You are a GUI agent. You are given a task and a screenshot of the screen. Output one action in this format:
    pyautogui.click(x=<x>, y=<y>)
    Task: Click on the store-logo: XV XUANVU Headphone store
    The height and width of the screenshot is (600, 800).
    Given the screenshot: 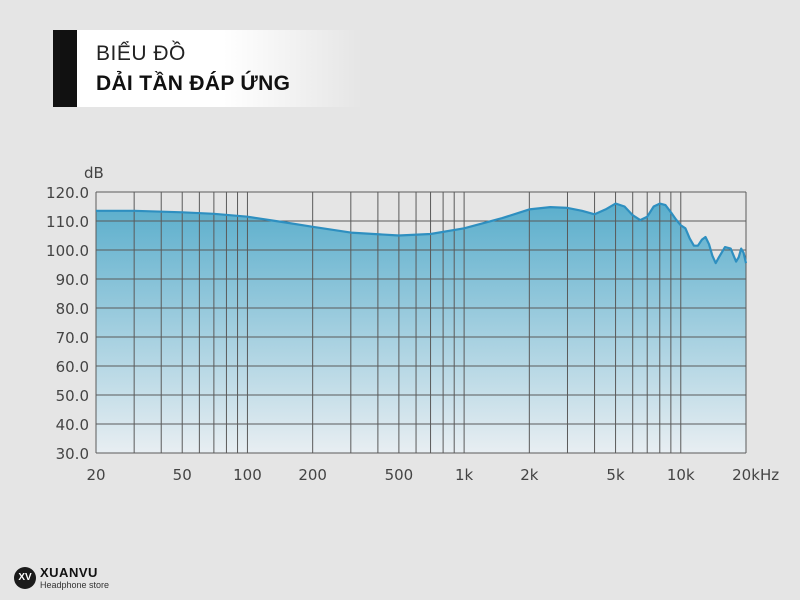 What is the action you would take?
    pyautogui.click(x=70, y=578)
    